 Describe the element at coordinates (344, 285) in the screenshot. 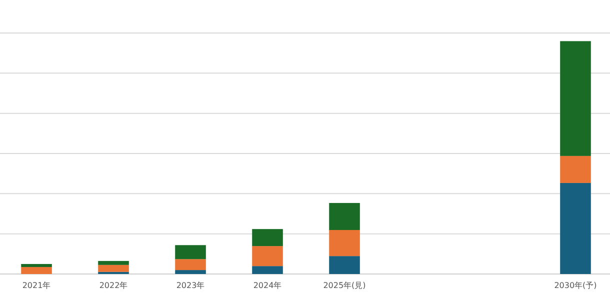

I see `x-tick-label: 2025年(見)` at that location.